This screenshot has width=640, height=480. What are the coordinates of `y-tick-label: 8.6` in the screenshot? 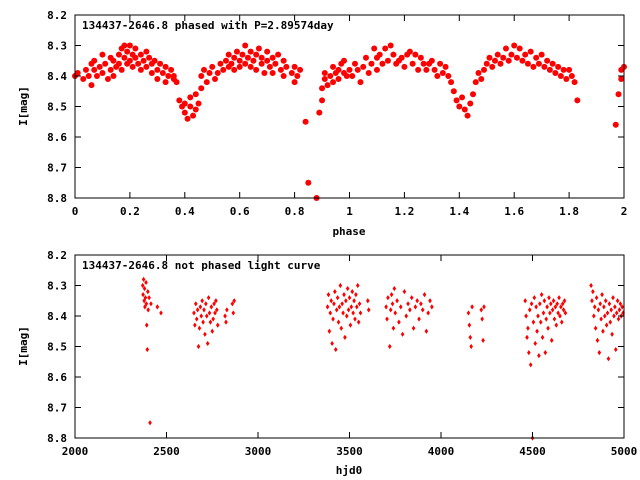 It's located at (57, 137).